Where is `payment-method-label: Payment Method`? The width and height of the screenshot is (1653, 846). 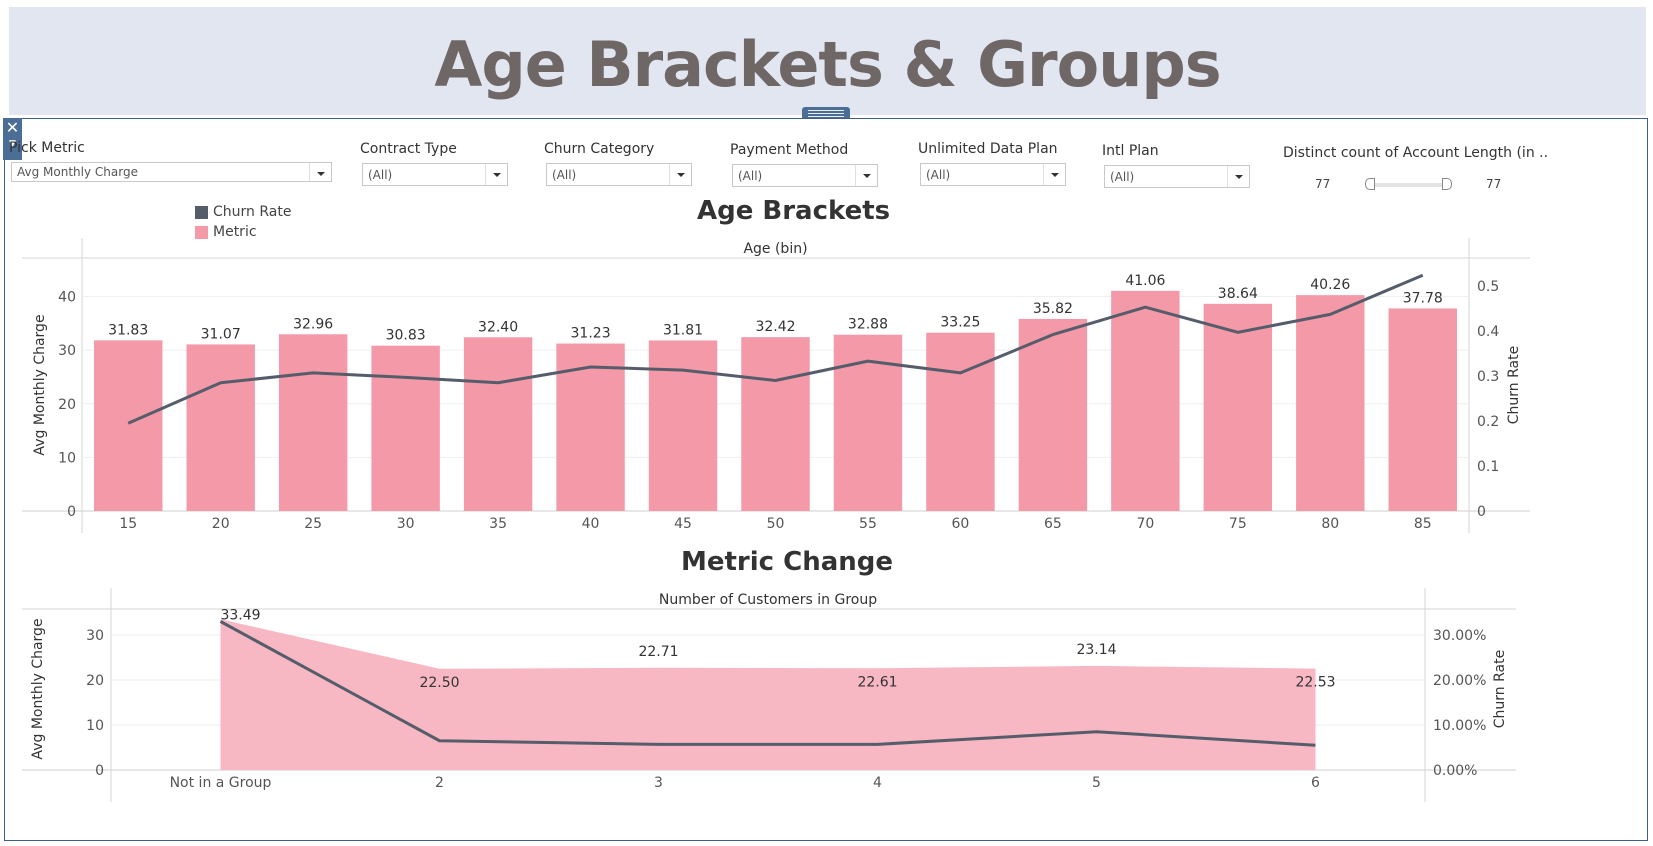
payment-method-label: Payment Method is located at coordinates (789, 150).